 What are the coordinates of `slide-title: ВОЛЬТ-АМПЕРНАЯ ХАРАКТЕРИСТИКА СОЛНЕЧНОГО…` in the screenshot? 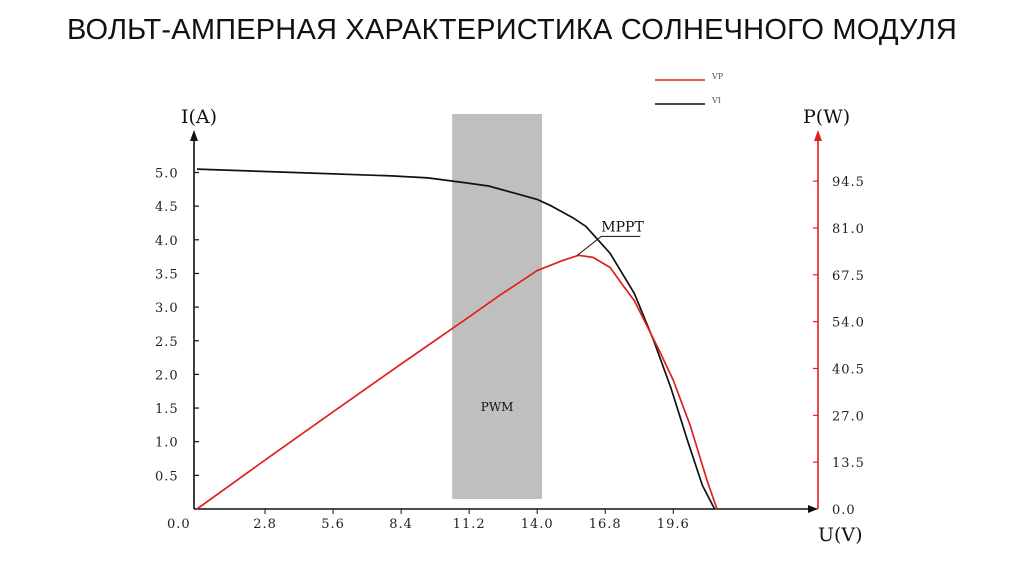 It's located at (512, 30).